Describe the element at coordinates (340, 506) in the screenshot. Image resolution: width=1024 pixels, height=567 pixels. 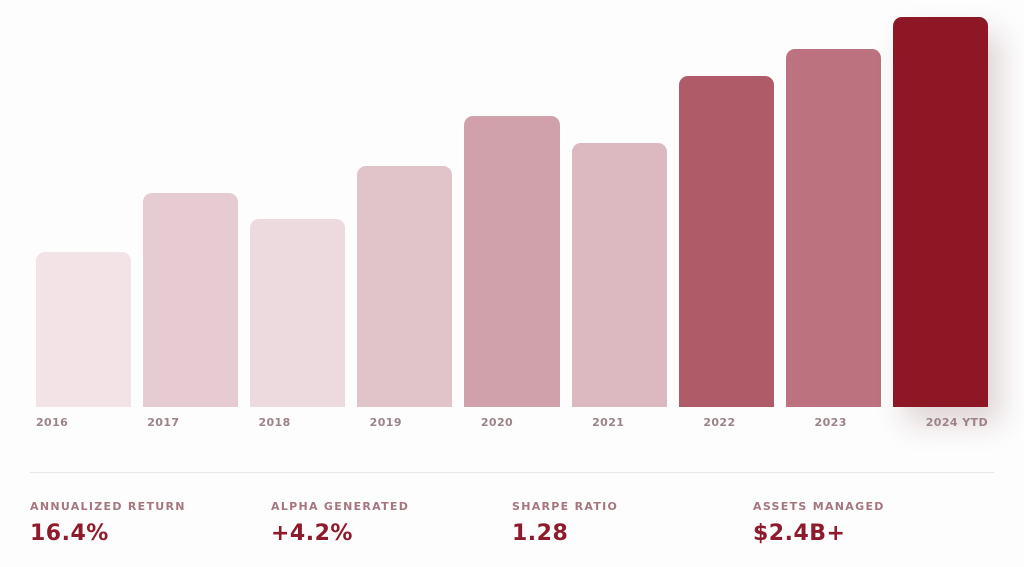
I see `stat-label-alpha-generated: ALPHA GENERATED` at that location.